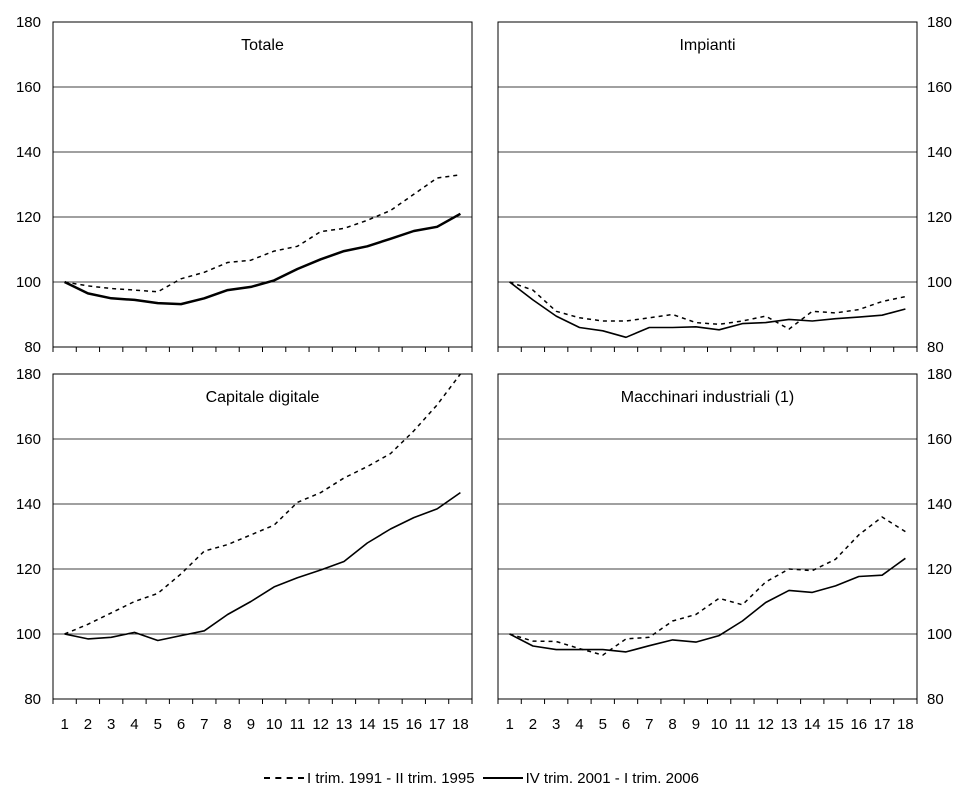 This screenshot has width=963, height=789. I want to click on legend-label-solid: IV trim. 2001 - I trim. 2006, so click(612, 778).